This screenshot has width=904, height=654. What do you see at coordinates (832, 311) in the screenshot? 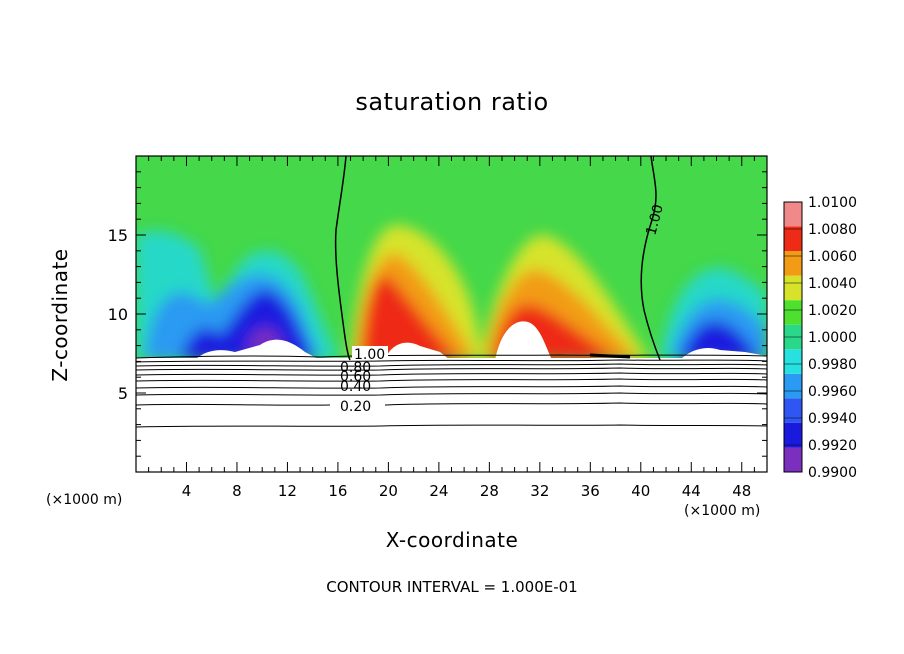
I see `colorbar-label: 1.0020` at bounding box center [832, 311].